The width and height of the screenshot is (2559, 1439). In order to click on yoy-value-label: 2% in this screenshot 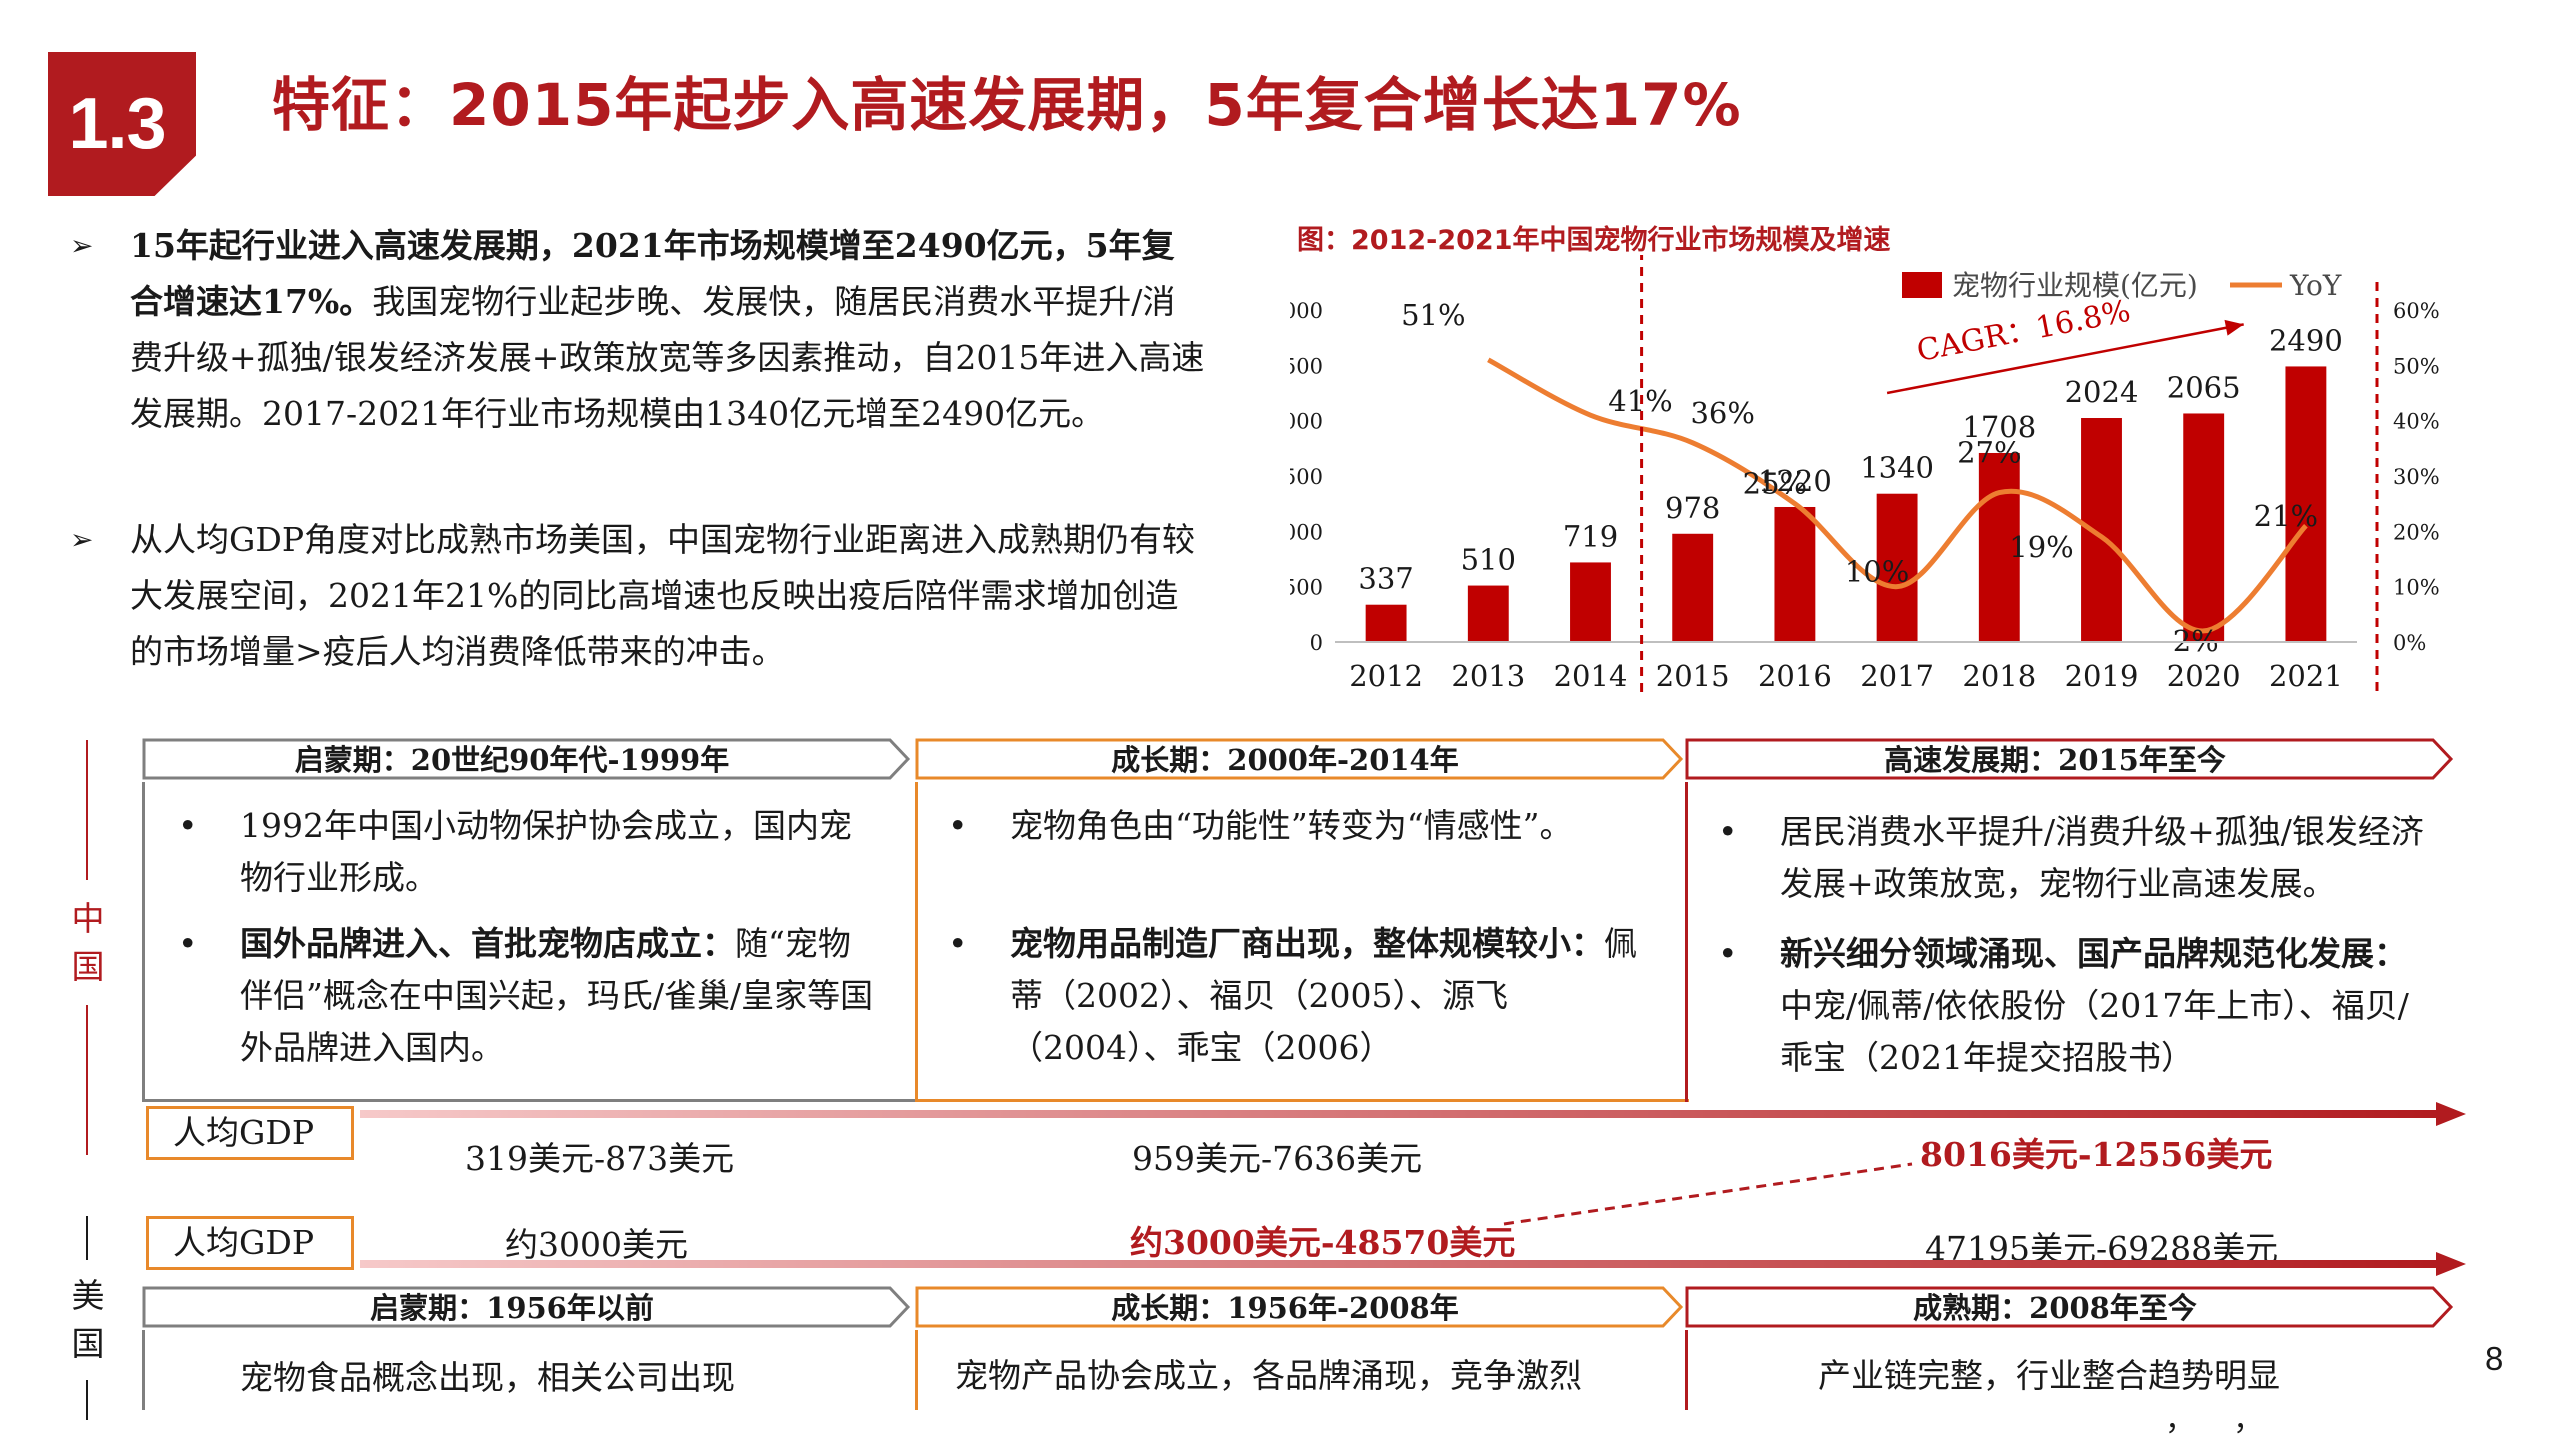, I will do `click(2196, 641)`.